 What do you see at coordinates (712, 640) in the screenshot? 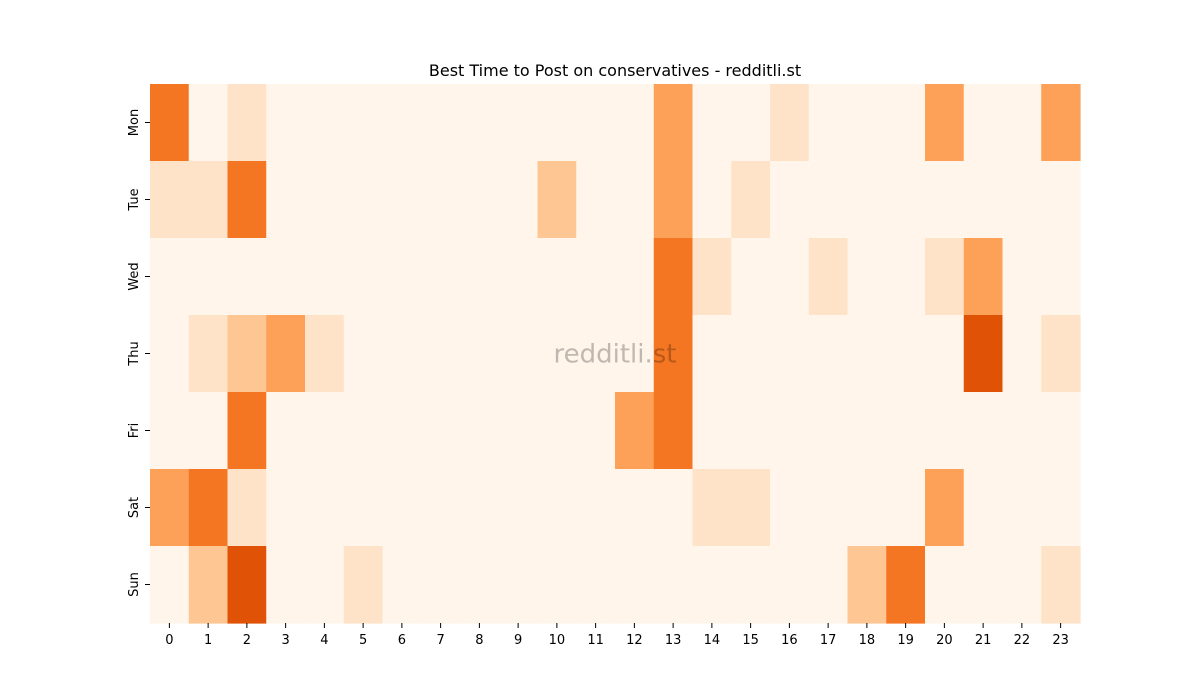
I see `x-tick-label: 14` at bounding box center [712, 640].